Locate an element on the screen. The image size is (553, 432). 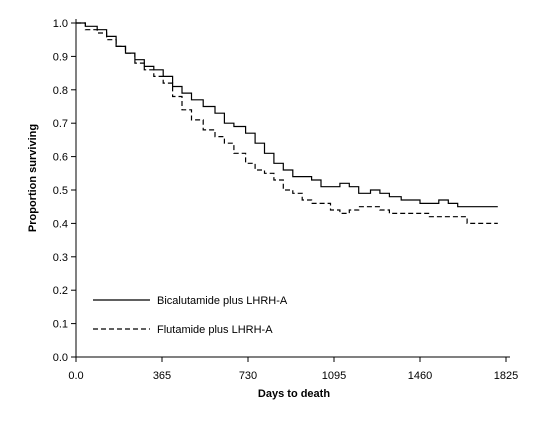
y-tick-label: 0.2 is located at coordinates (60, 291).